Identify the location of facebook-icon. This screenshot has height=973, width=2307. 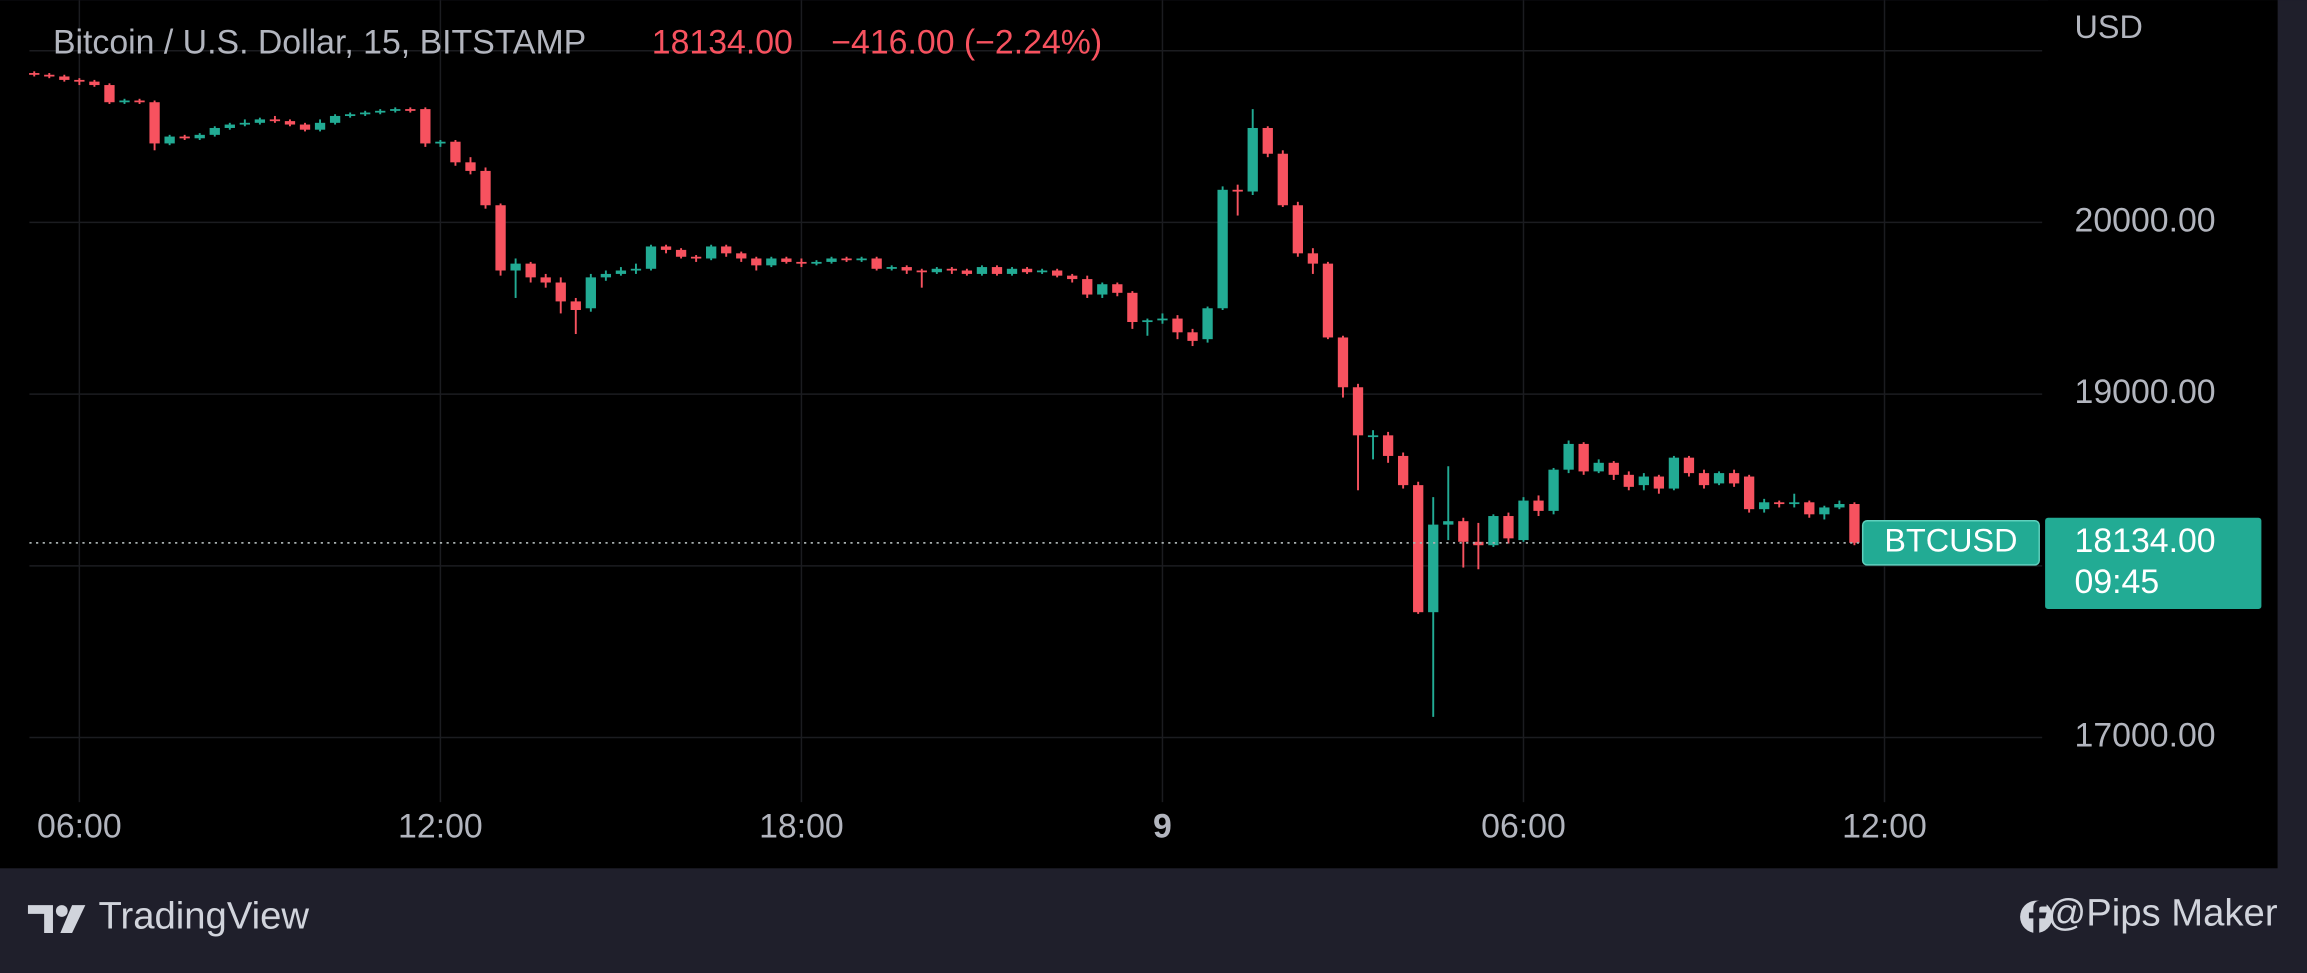
(2036, 917).